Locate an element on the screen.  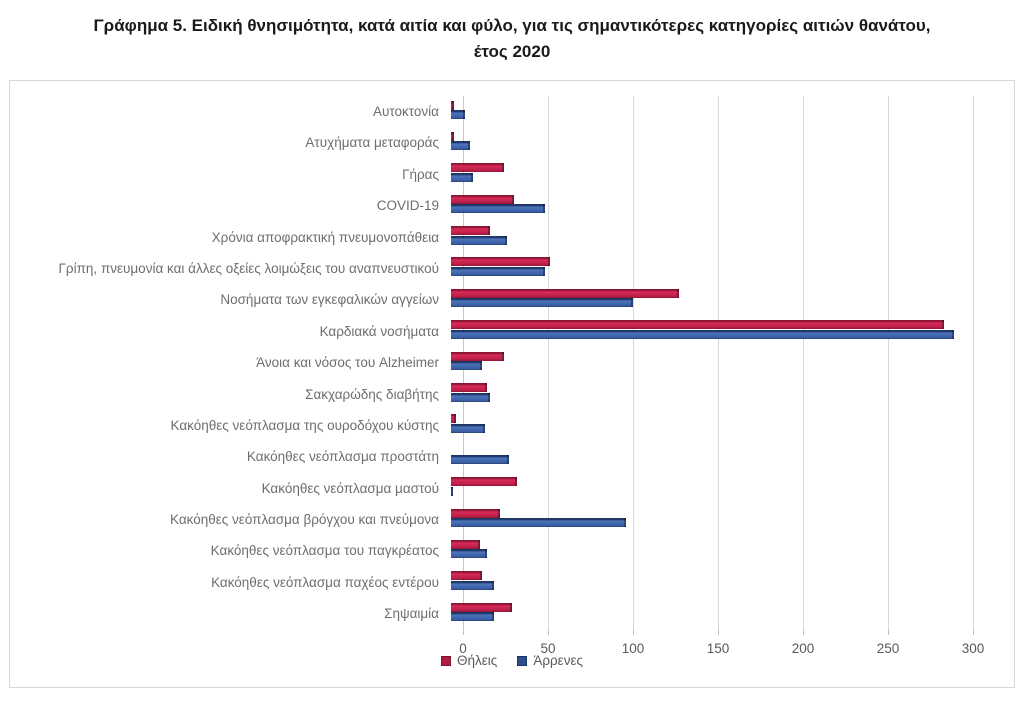
chart-row: Νοσήματα των εγκεφαλικών αγγείων is located at coordinates (494, 299).